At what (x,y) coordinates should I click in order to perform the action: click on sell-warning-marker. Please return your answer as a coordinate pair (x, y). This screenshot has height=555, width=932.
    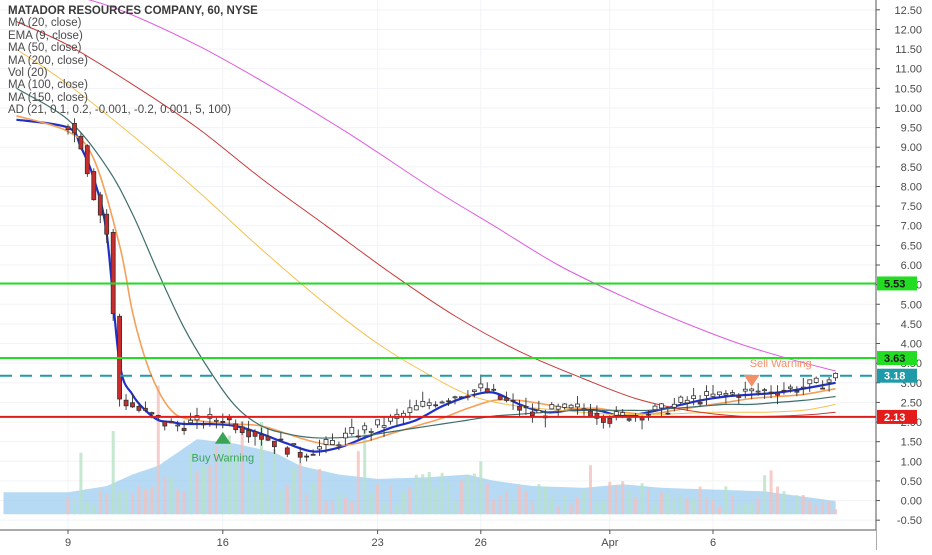
    Looking at the image, I should click on (751, 380).